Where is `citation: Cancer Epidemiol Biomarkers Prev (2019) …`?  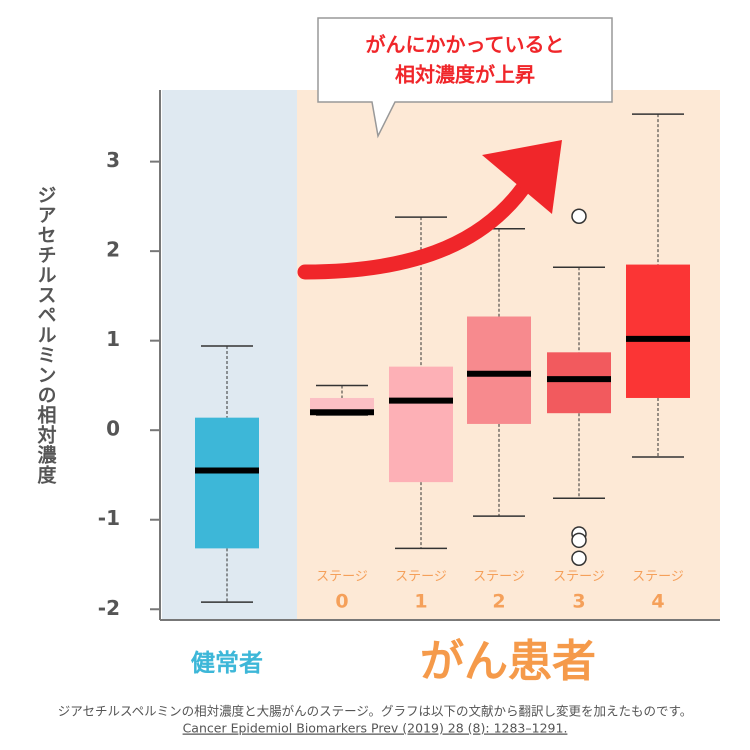
citation: Cancer Epidemiol Biomarkers Prev (2019) … is located at coordinates (375, 728).